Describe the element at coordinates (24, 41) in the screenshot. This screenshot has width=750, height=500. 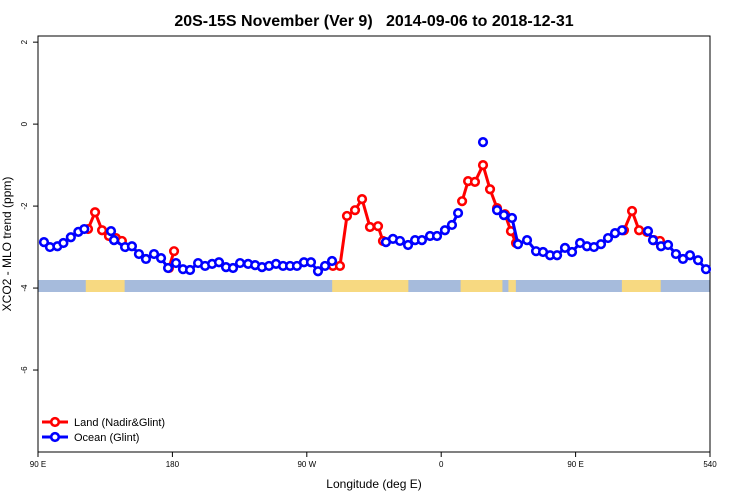
I see `y-tick-label: 2` at that location.